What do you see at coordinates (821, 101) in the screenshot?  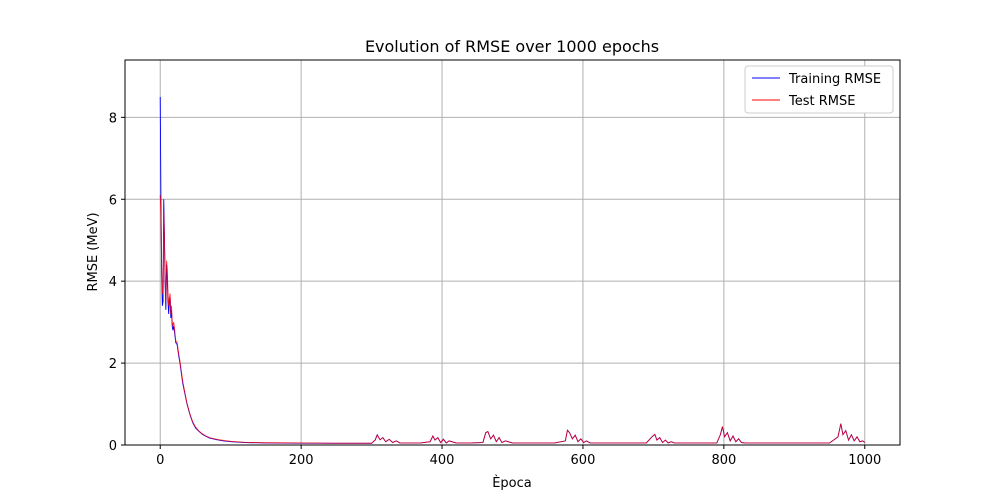 I see `legend-label-test: Test RMSE` at bounding box center [821, 101].